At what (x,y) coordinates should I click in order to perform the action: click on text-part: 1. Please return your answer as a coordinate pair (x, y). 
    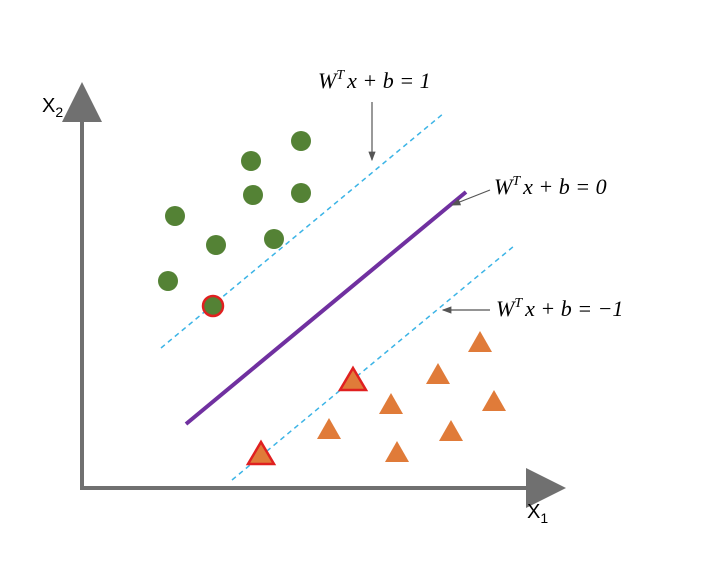
    Looking at the image, I should click on (544, 518).